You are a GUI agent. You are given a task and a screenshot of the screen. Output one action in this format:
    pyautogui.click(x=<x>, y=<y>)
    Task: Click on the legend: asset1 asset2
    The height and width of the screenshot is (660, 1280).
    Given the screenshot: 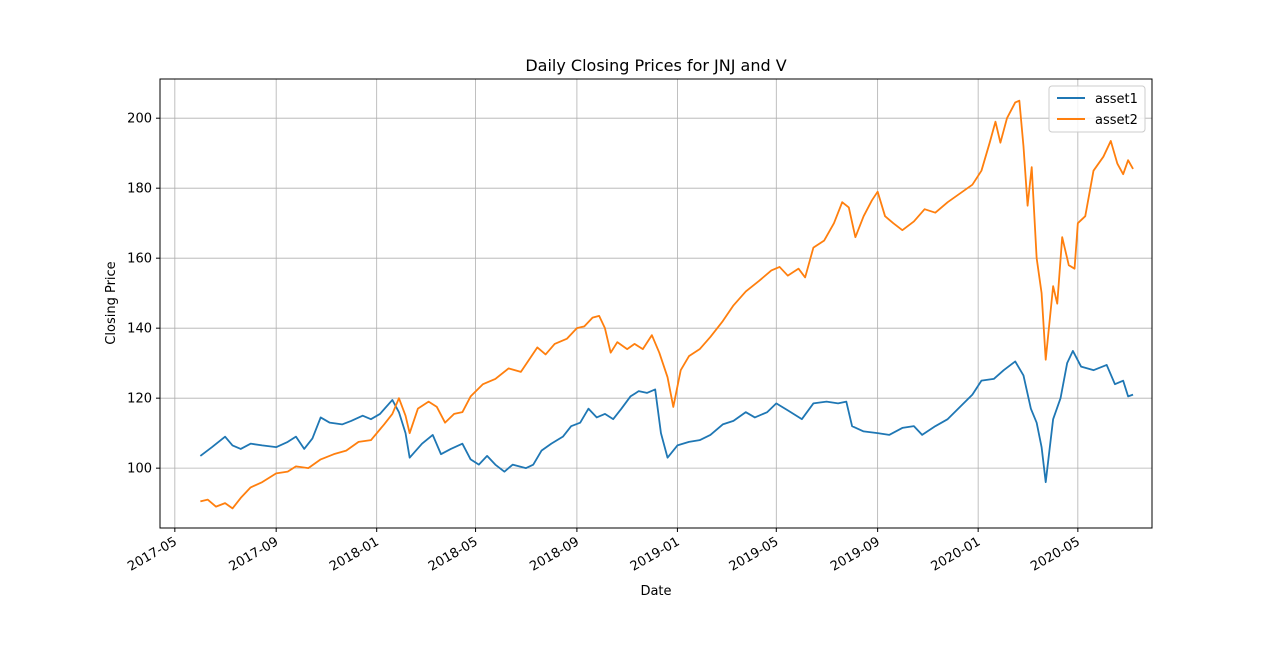 What is the action you would take?
    pyautogui.click(x=1097, y=109)
    